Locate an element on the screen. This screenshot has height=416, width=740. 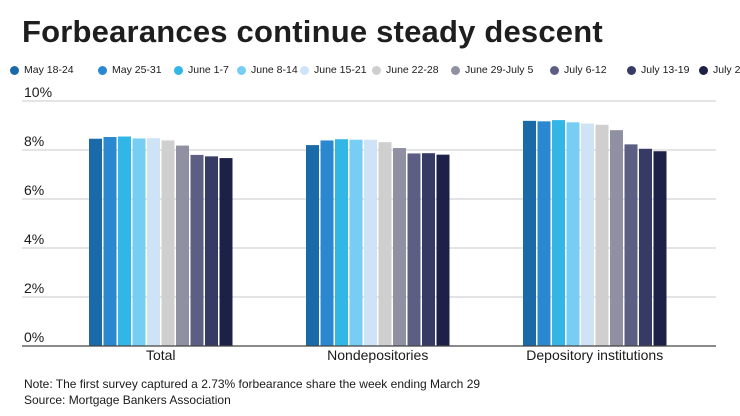
legend-label: June 22-28 is located at coordinates (412, 70).